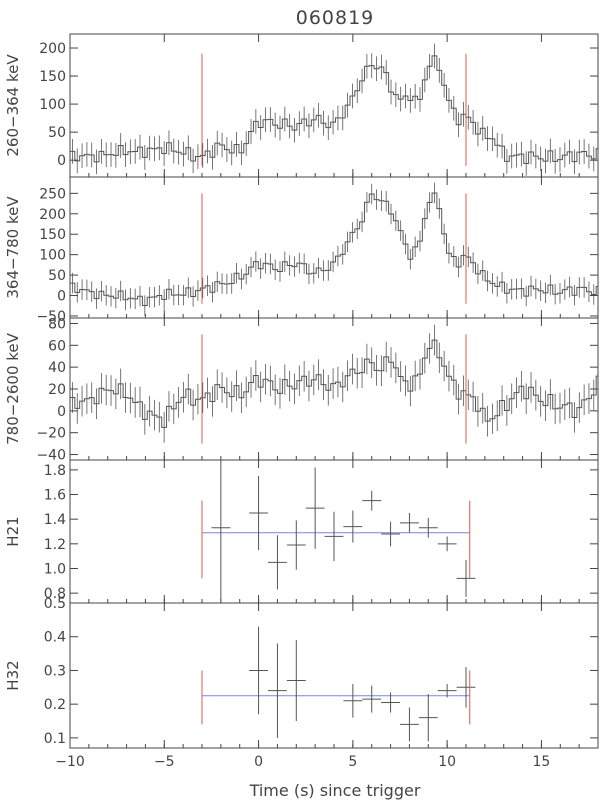 This screenshot has width=600, height=804. Describe the element at coordinates (542, 762) in the screenshot. I see `x-tick-label: 15` at that location.